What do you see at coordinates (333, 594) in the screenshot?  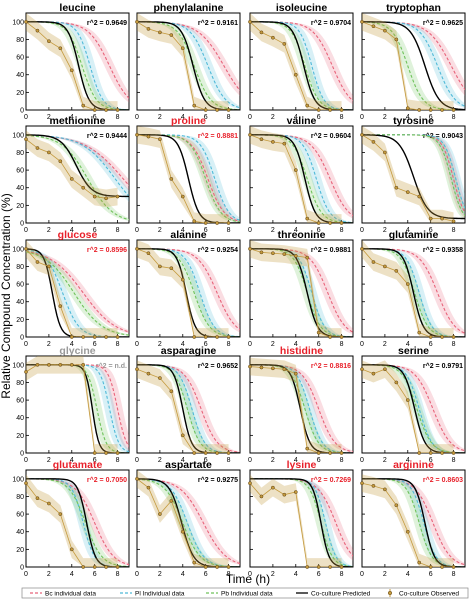 I see `legend-item-predicted: Co-culture Predicted` at bounding box center [333, 594].